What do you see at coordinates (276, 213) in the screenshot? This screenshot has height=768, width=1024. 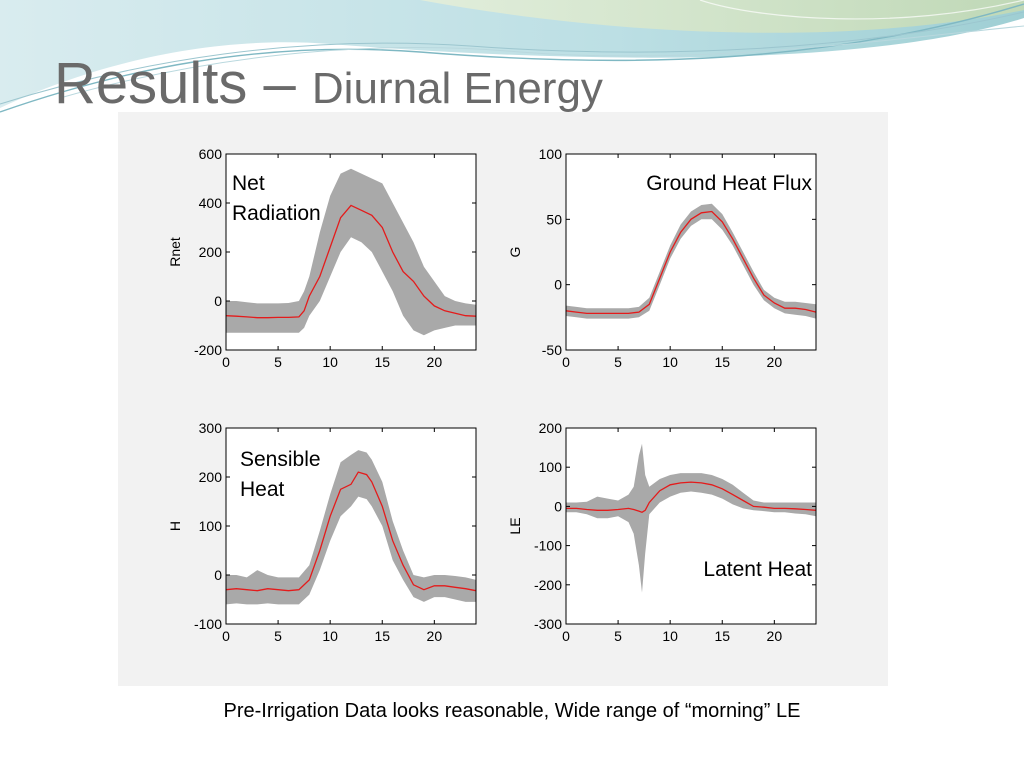 I see `chart-annotation: Radiation` at bounding box center [276, 213].